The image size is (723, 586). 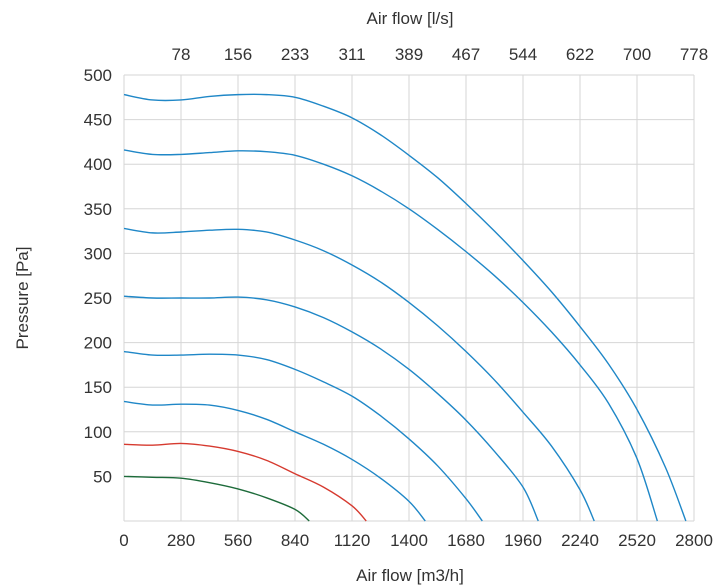 I want to click on x-tick-label: 280, so click(x=181, y=540).